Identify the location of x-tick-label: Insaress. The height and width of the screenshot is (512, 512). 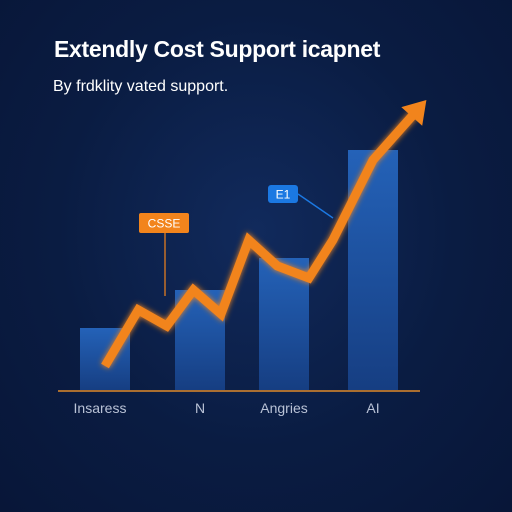
(100, 408).